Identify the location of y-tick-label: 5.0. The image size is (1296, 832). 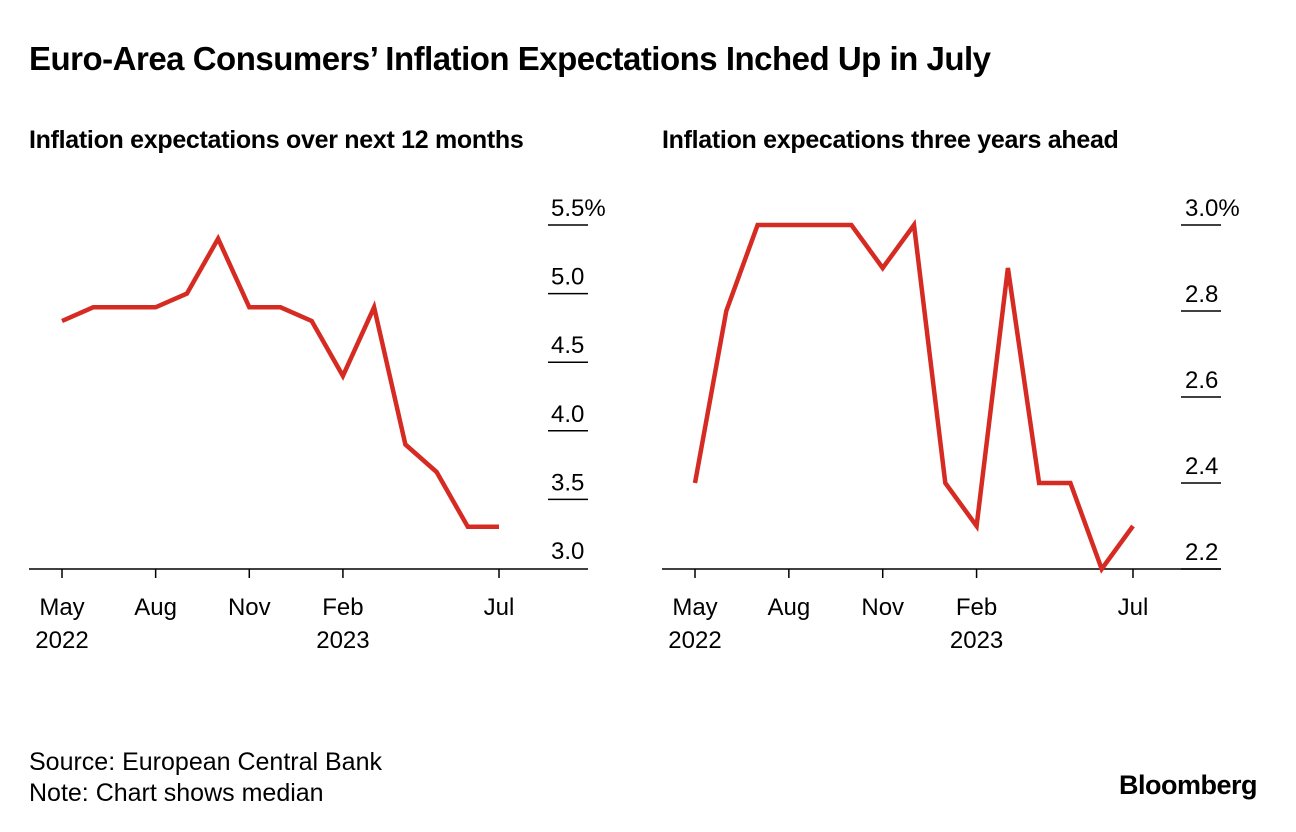
(567, 277).